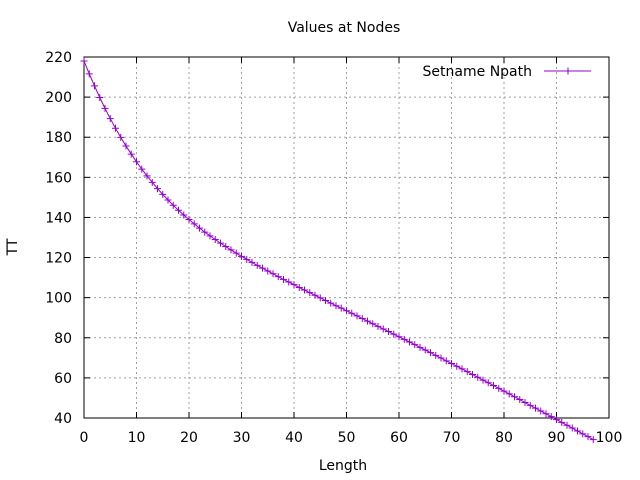  I want to click on x-tick-label: 30, so click(242, 438).